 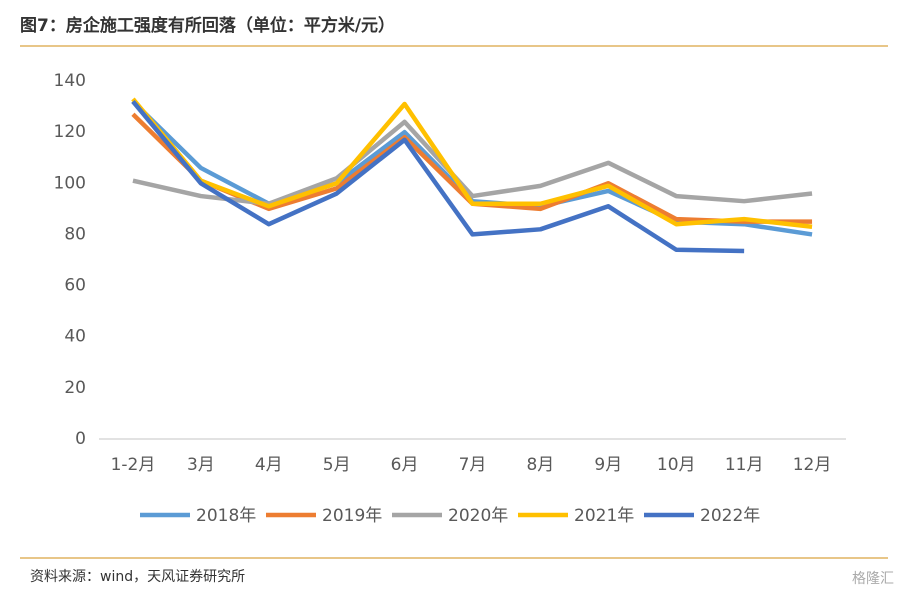 What do you see at coordinates (873, 579) in the screenshot?
I see `watermark: 格隆汇` at bounding box center [873, 579].